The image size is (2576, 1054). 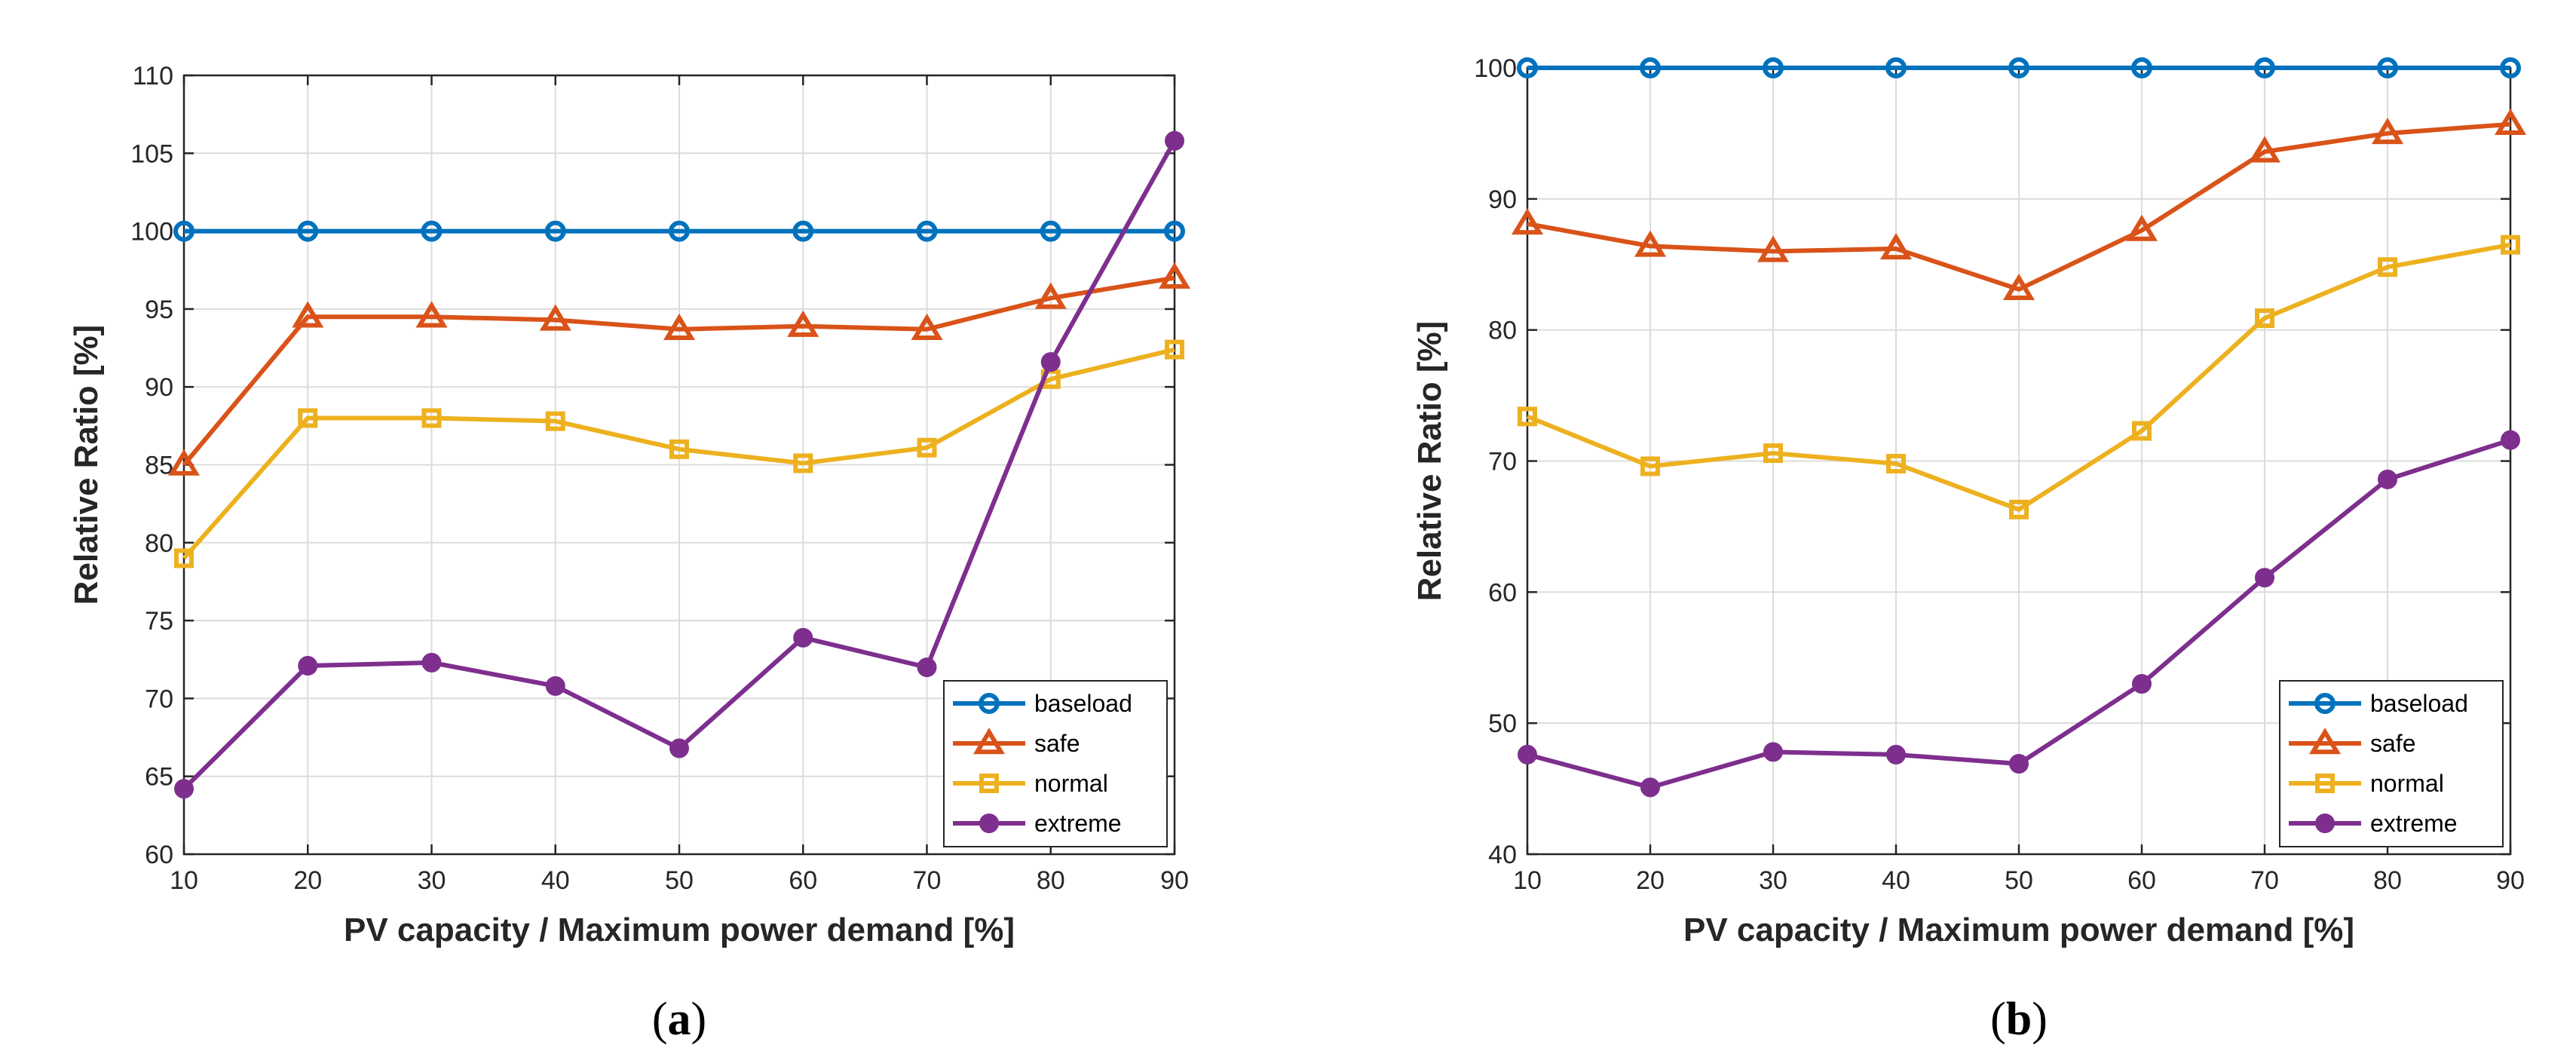 What do you see at coordinates (2392, 743) in the screenshot?
I see `legend-label-safe: safe` at bounding box center [2392, 743].